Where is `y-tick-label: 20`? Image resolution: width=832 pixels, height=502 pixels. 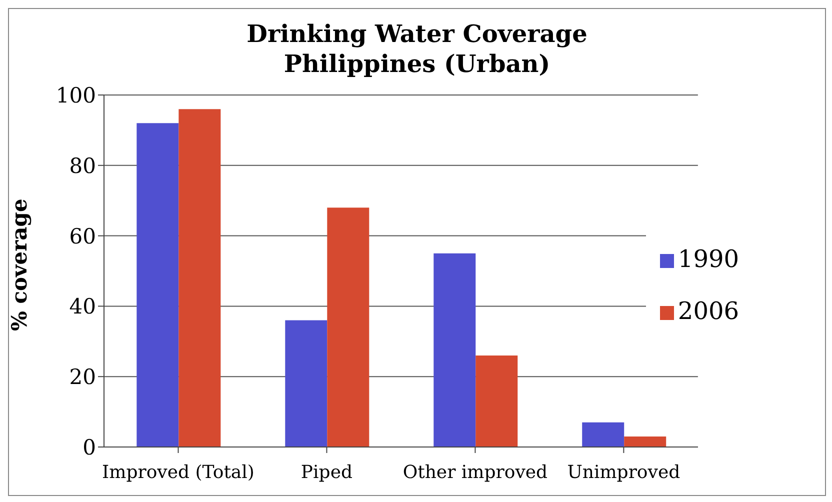
y-tick-label: 20 is located at coordinates (82, 377).